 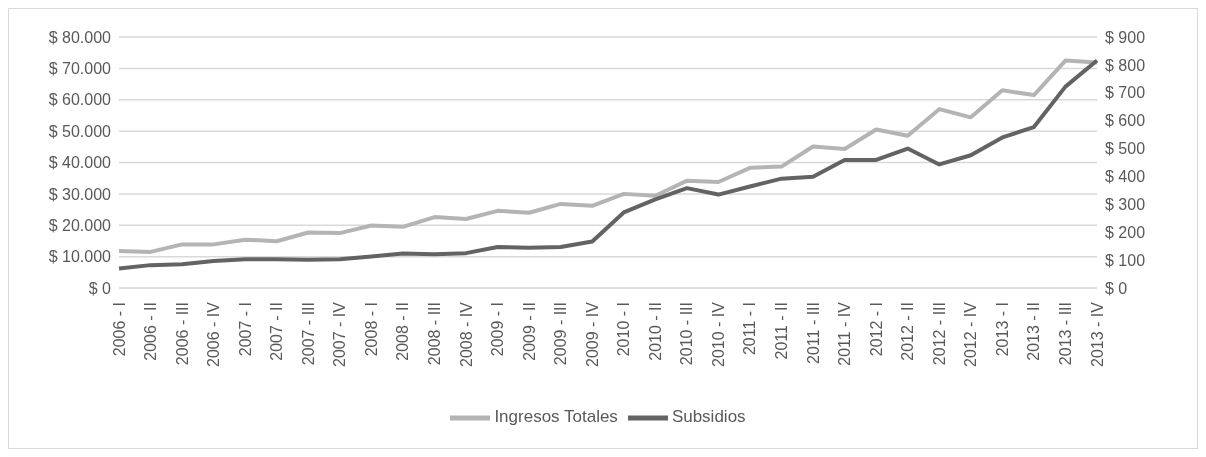 I want to click on y2-tick-label: $ 300, so click(x=1125, y=205).